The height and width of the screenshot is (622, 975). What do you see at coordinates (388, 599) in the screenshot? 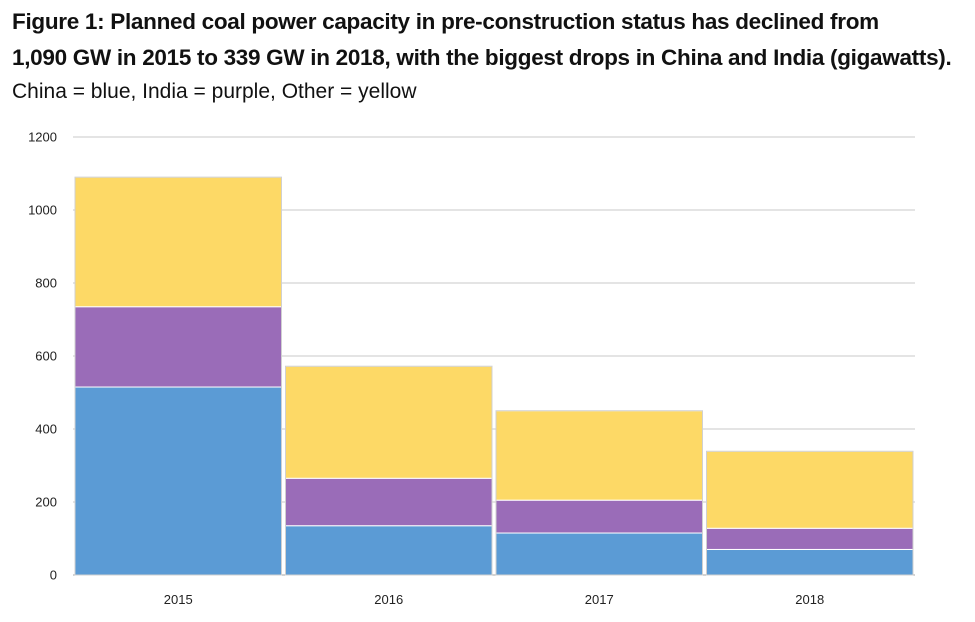
I see `x-tick-label: 2016` at bounding box center [388, 599].